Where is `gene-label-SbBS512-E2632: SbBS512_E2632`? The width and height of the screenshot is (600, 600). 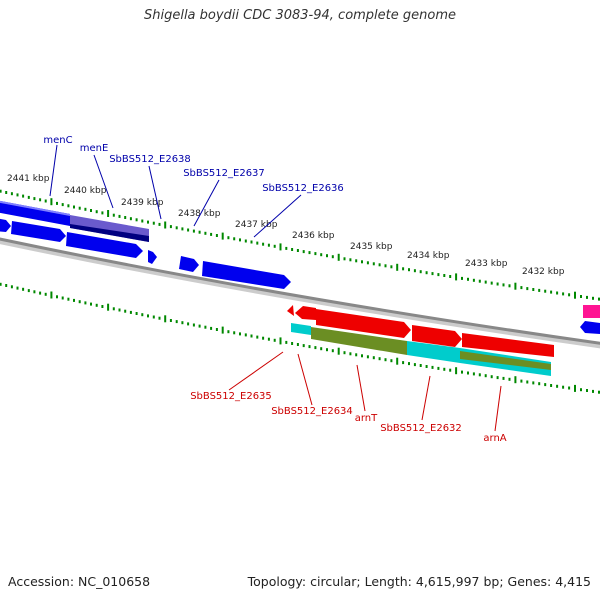 gene-label-SbBS512-E2632: SbBS512_E2632 is located at coordinates (421, 428).